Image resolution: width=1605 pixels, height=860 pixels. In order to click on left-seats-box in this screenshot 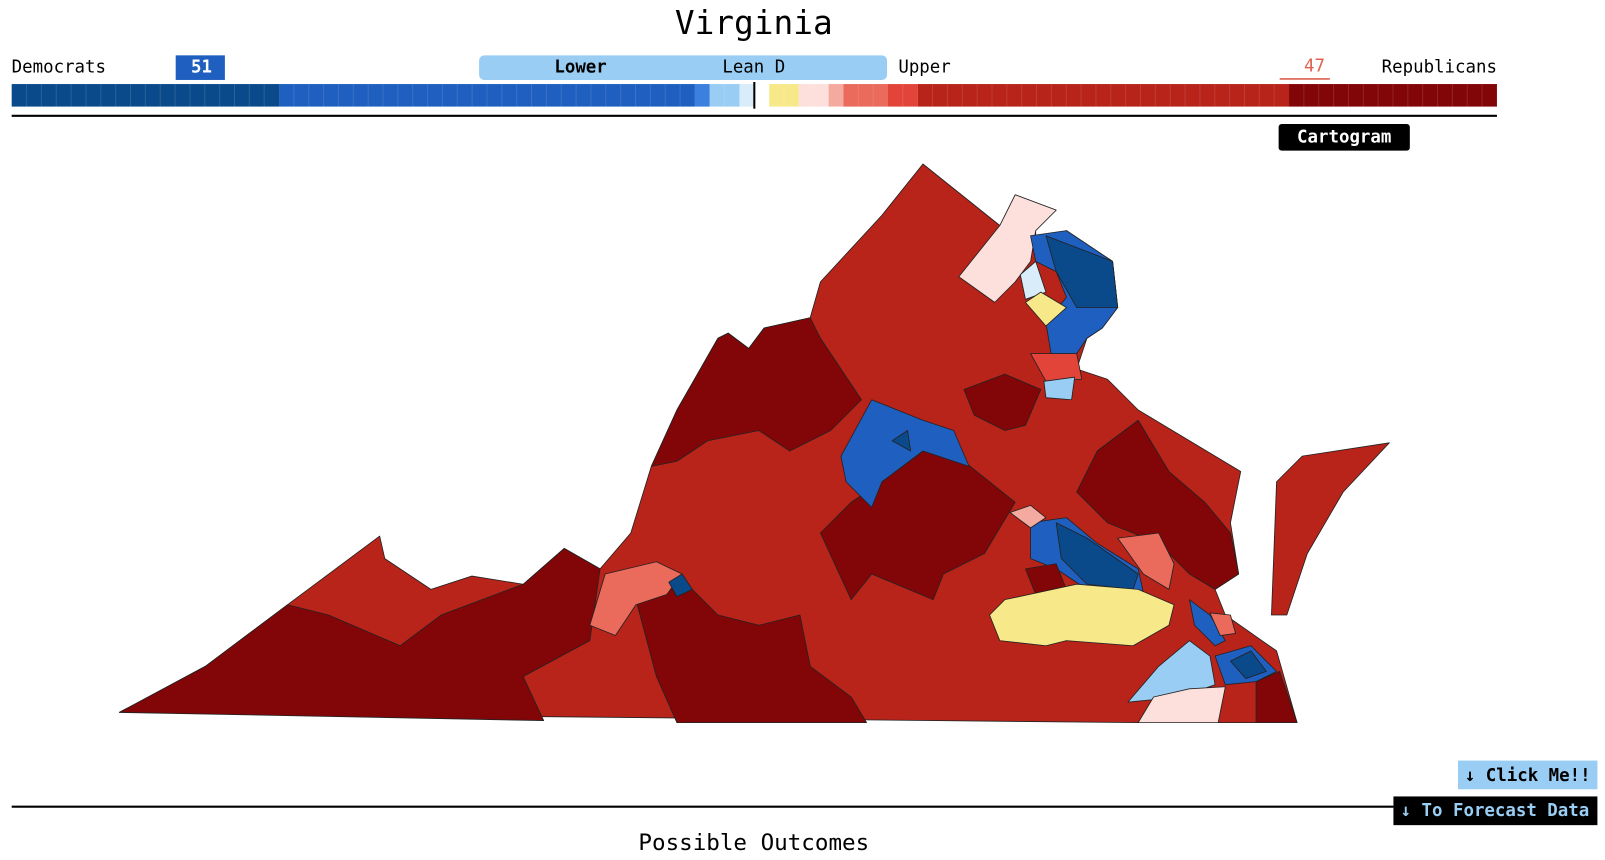, I will do `click(200, 67)`.